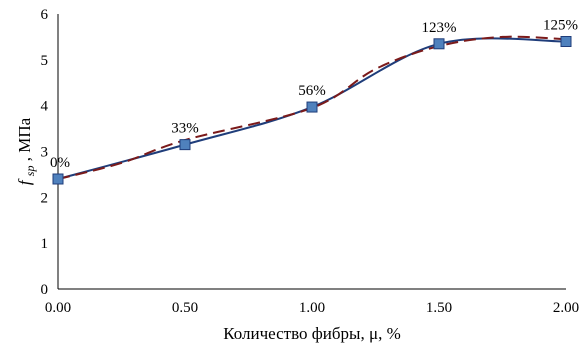 Image resolution: width=583 pixels, height=348 pixels. What do you see at coordinates (439, 28) in the screenshot?
I see `data-label: 123%` at bounding box center [439, 28].